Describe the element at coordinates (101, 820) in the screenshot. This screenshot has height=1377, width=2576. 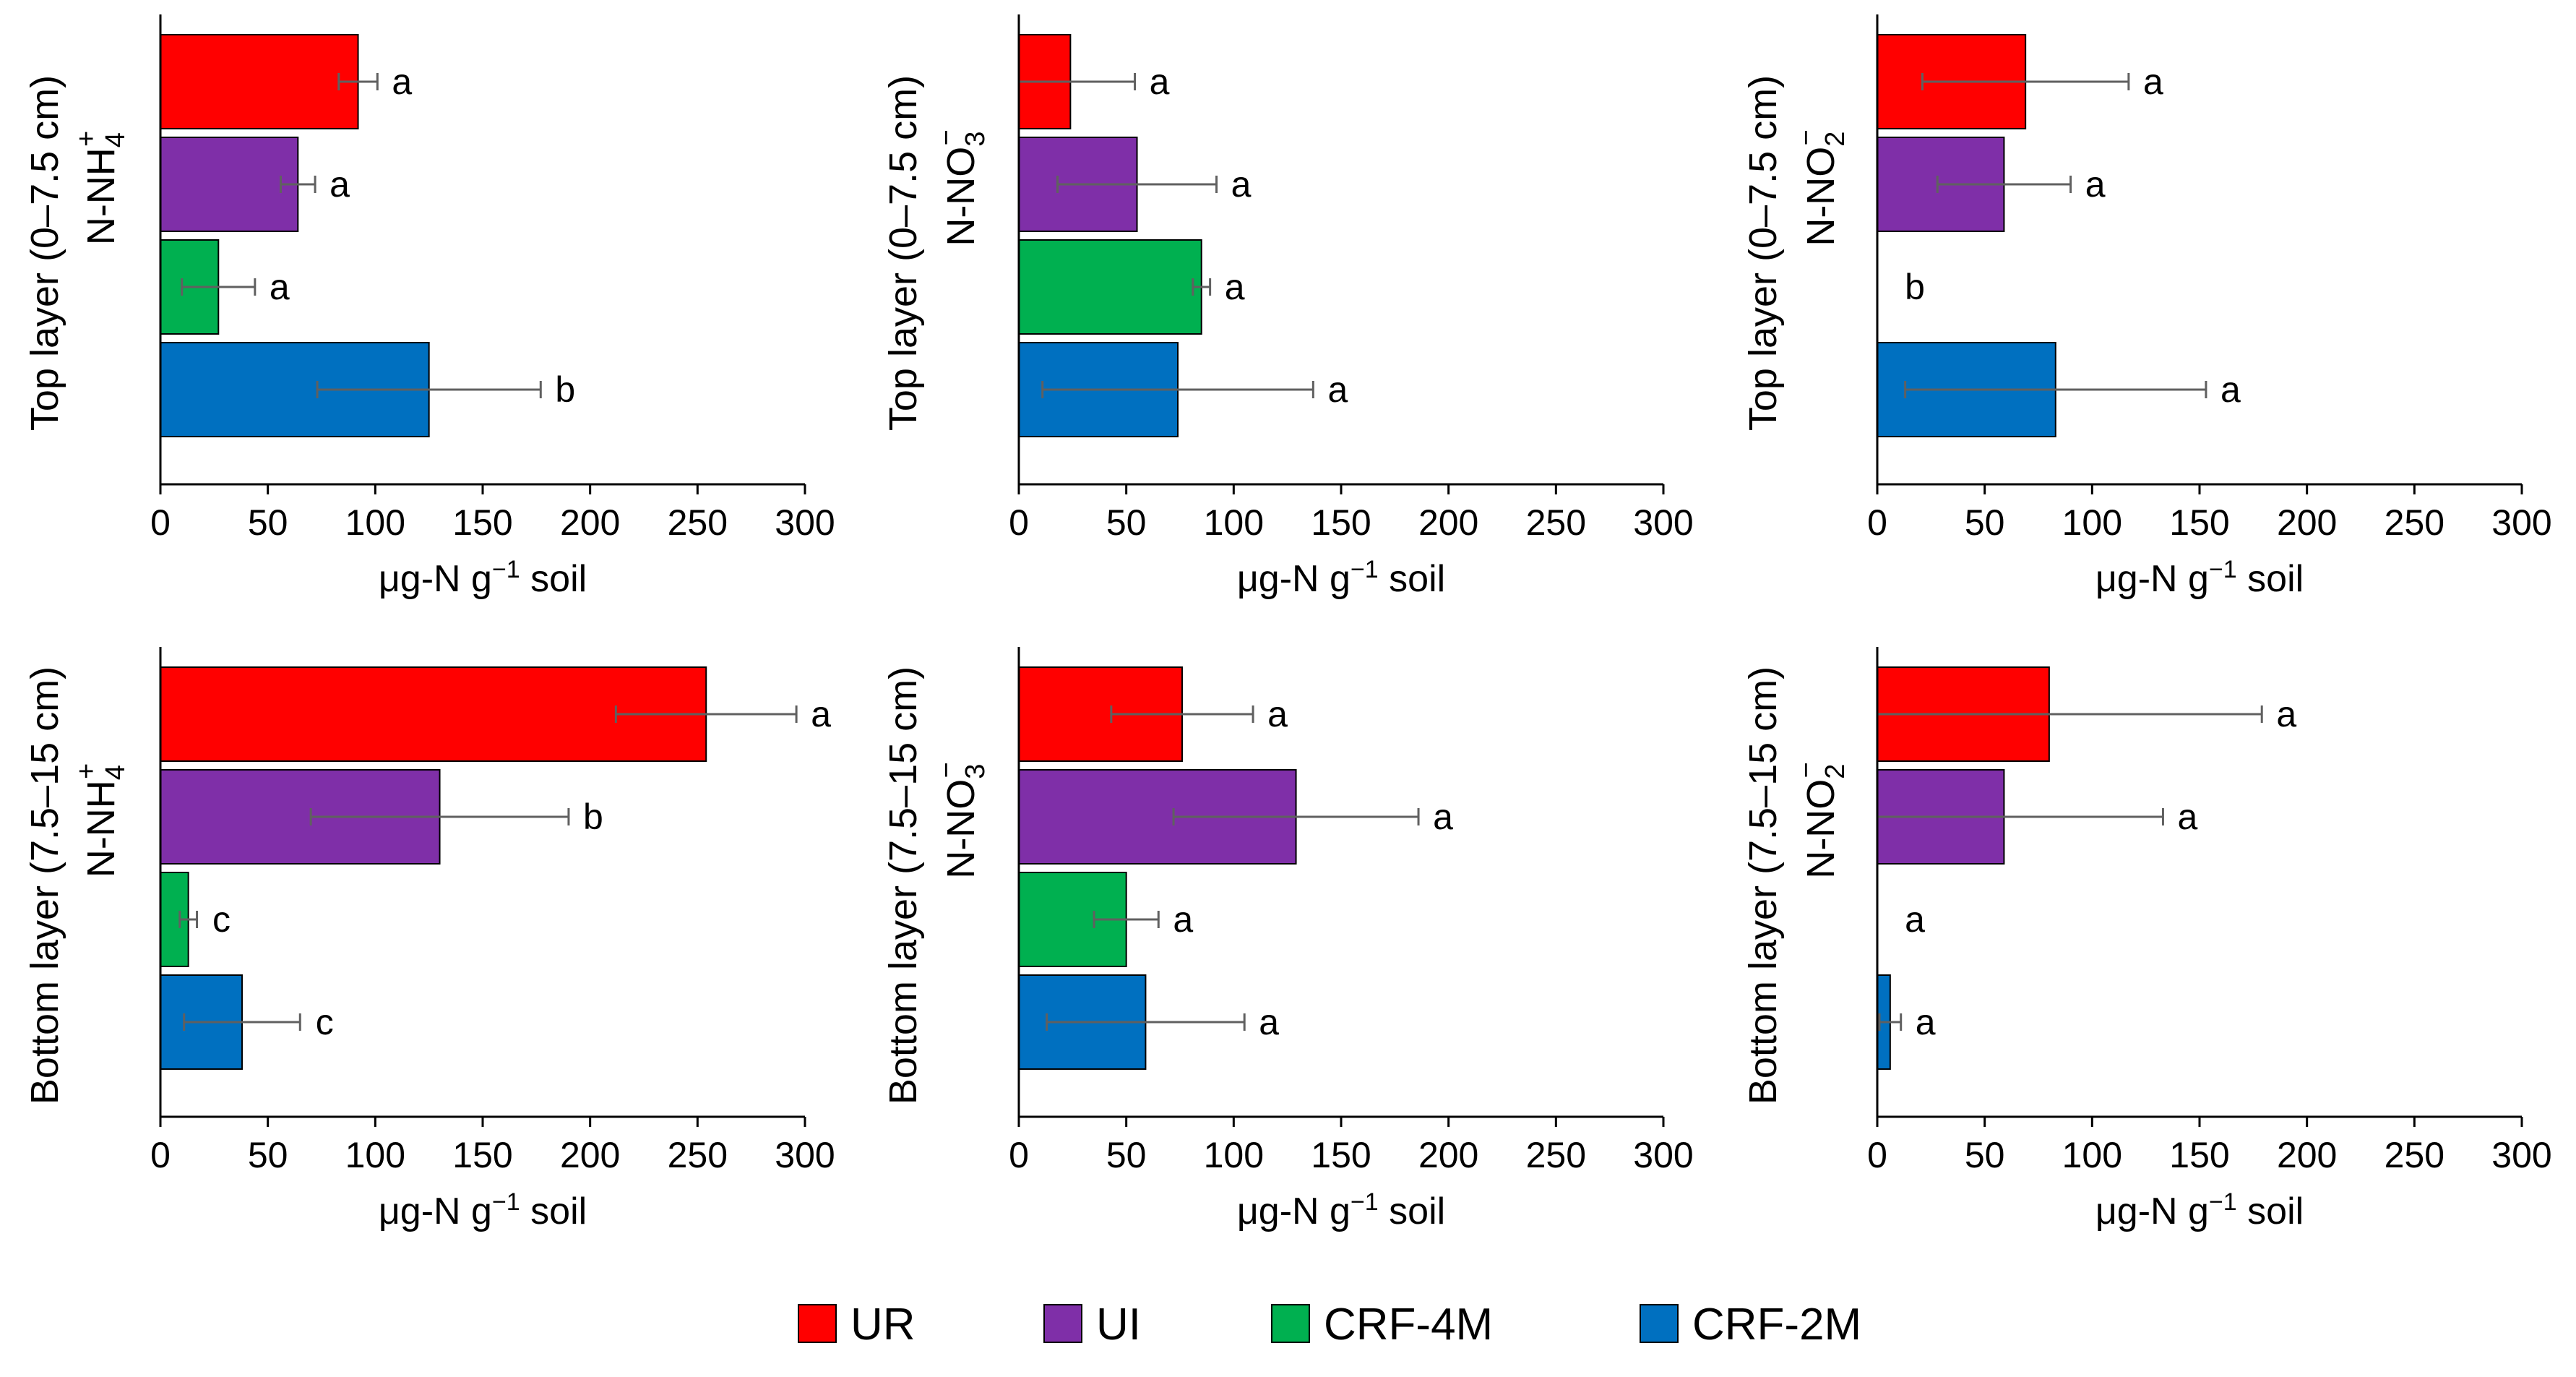
I see `y-axis-title-species: N-NH4+` at that location.